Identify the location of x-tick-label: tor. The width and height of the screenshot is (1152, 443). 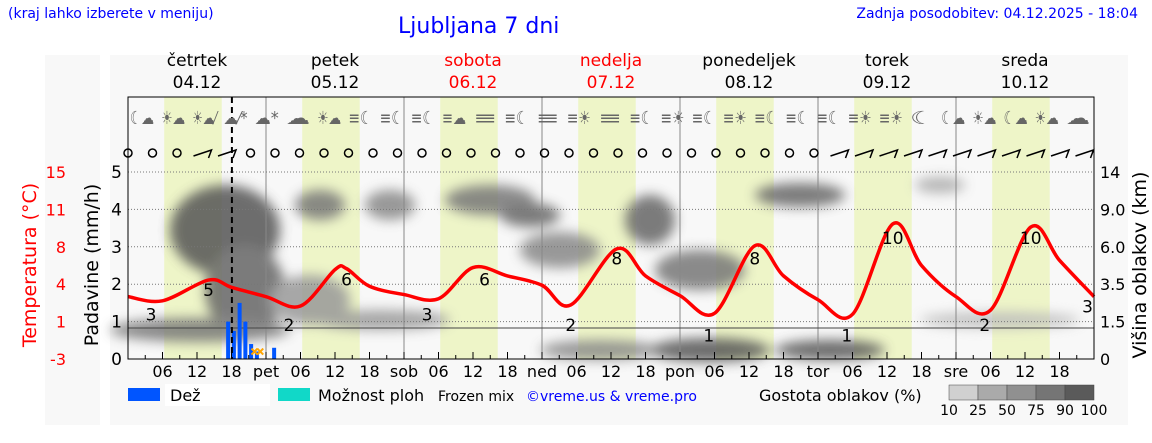
(818, 371).